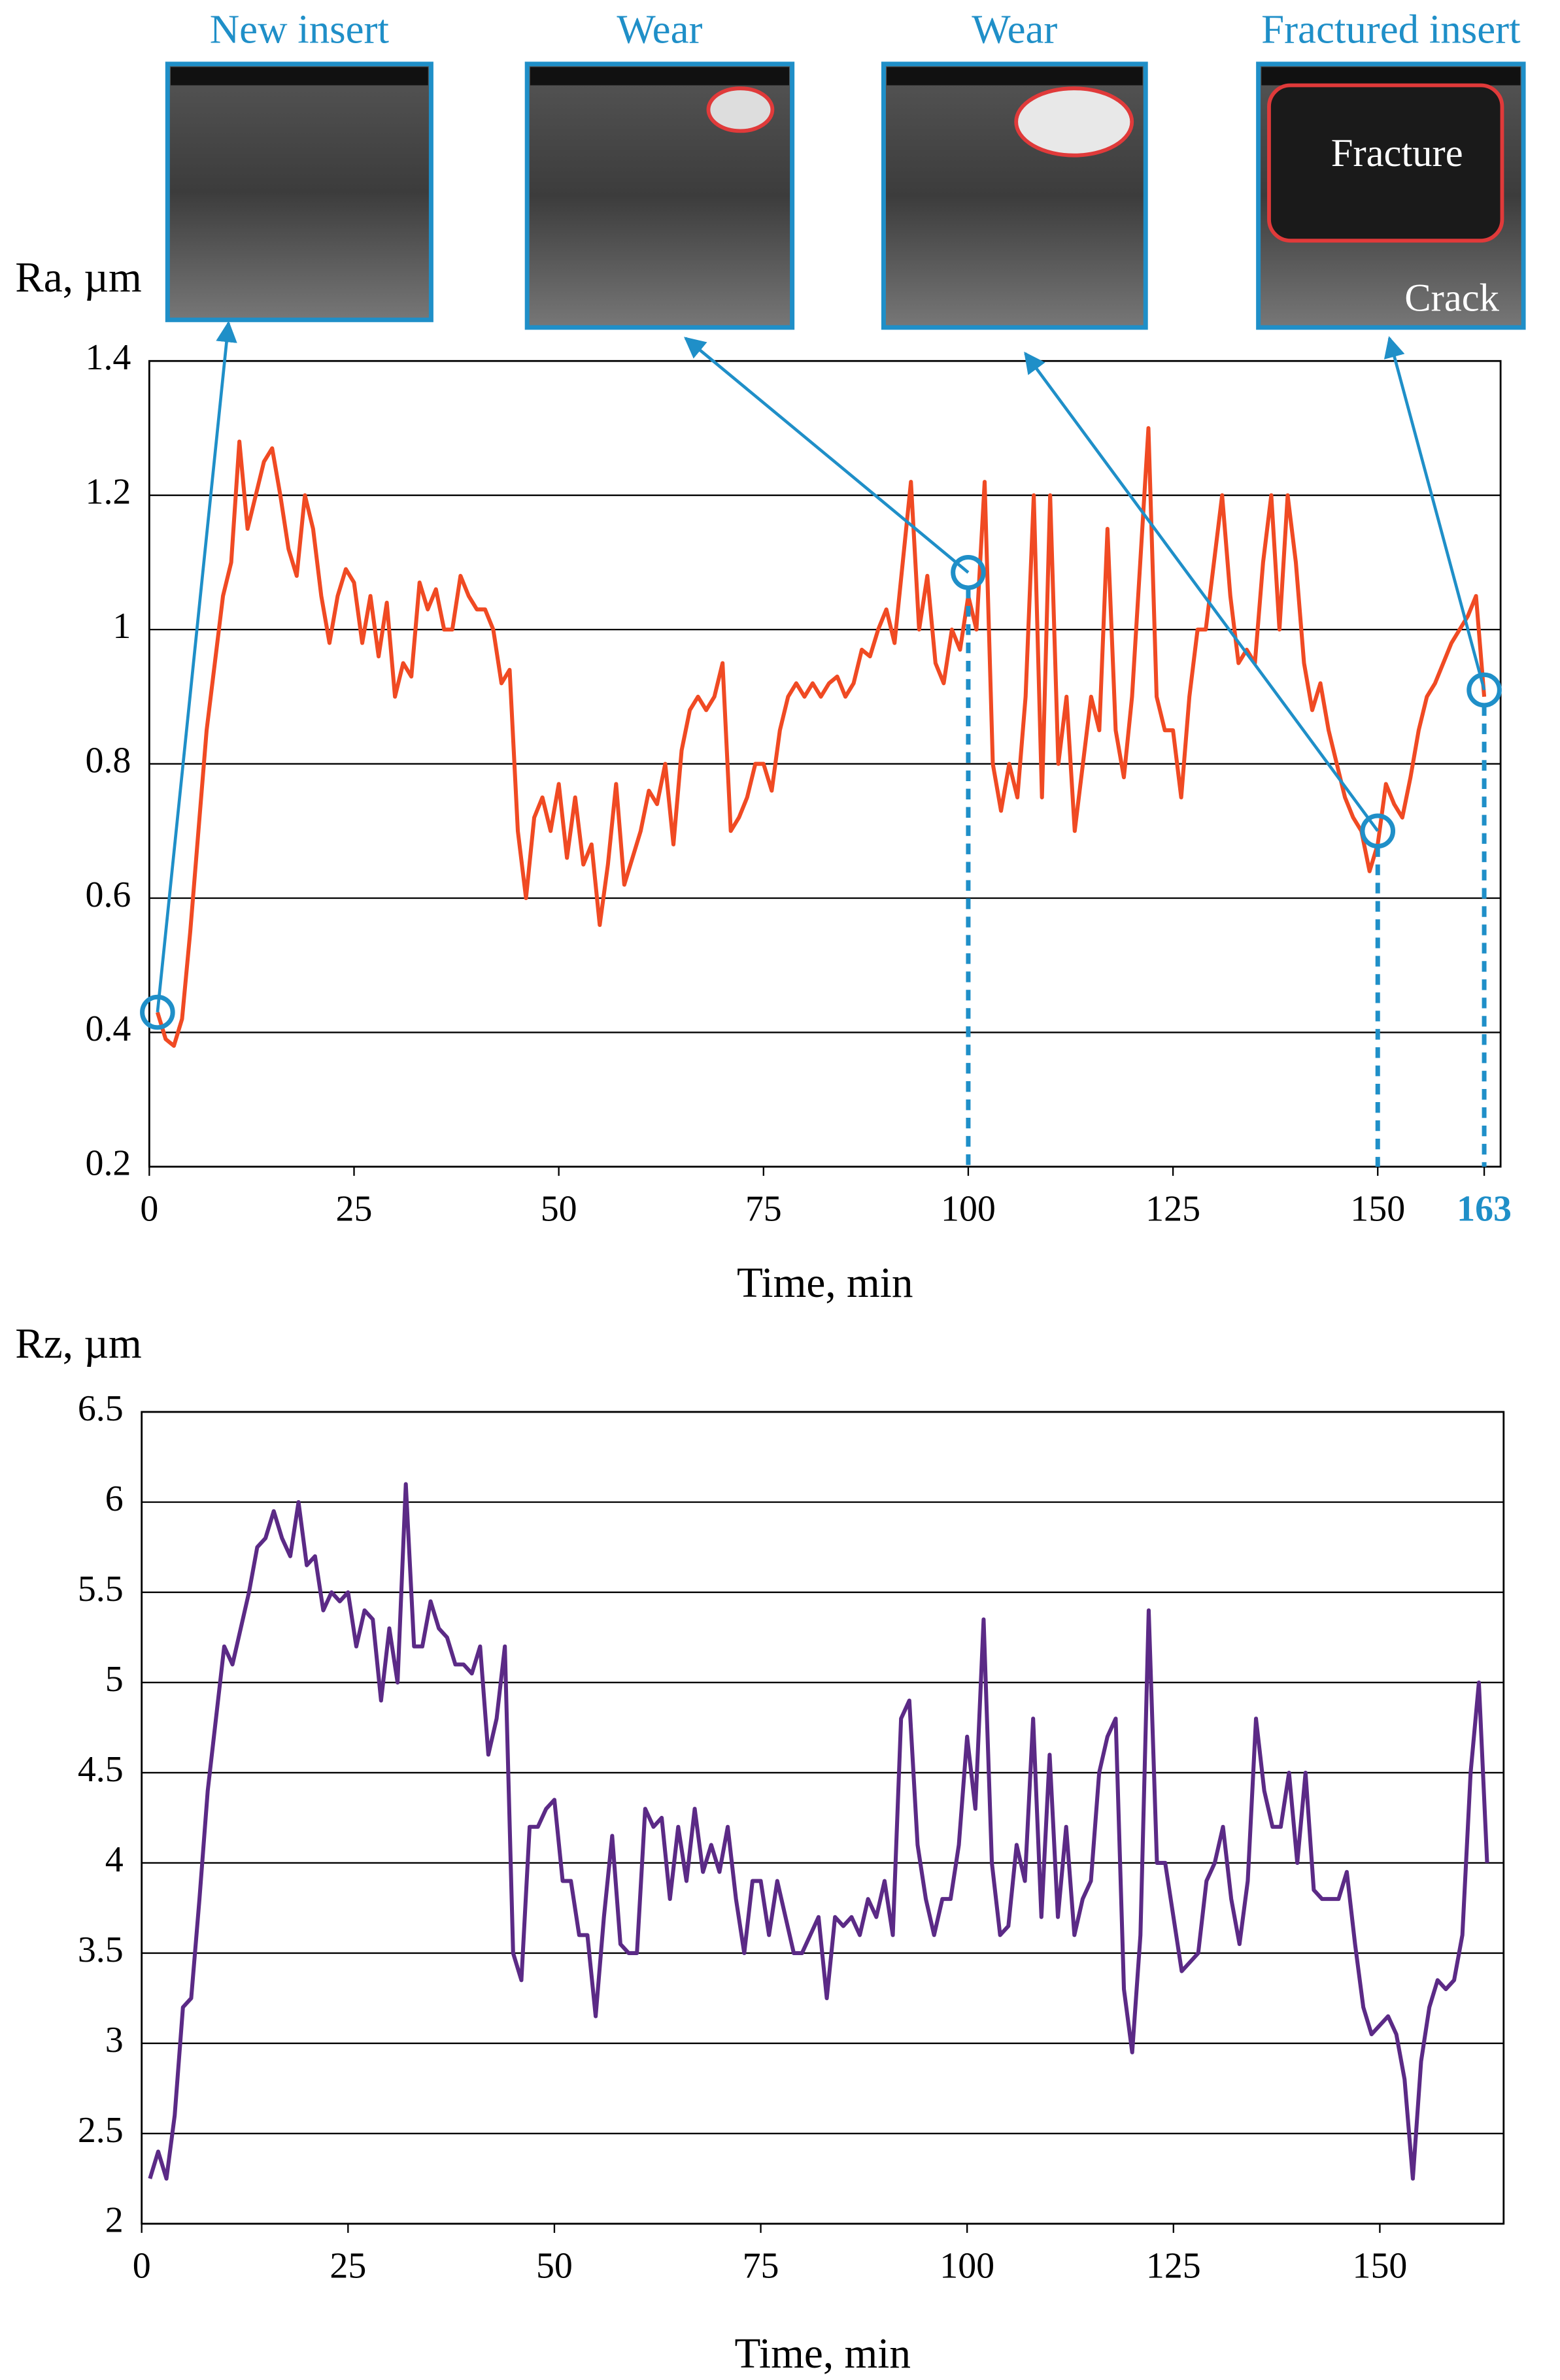  What do you see at coordinates (101, 1950) in the screenshot?
I see `y-tick-label: 3.5` at bounding box center [101, 1950].